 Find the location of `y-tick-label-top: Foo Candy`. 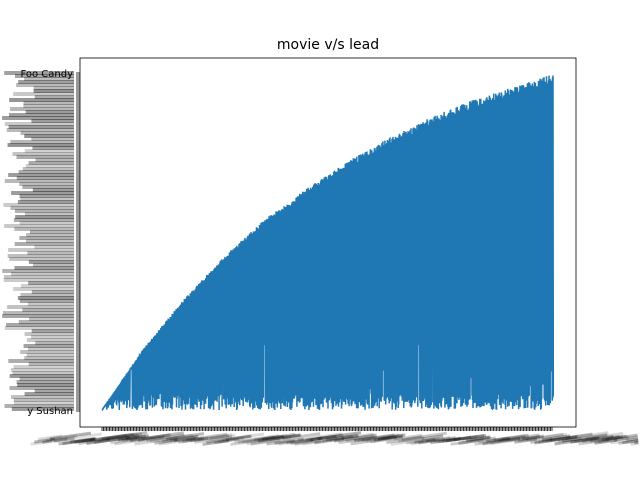

y-tick-label-top: Foo Candy is located at coordinates (46, 74).